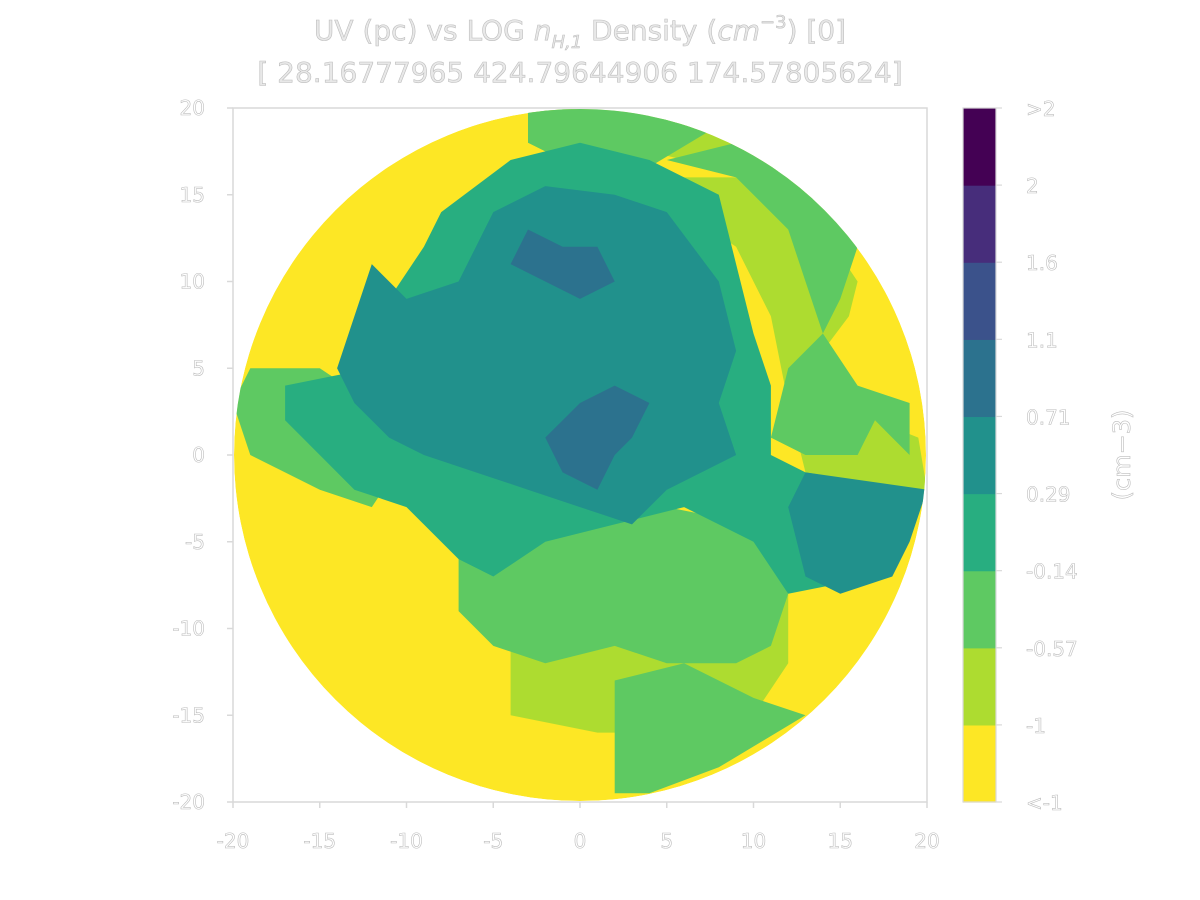  I want to click on title-suffix: ) [0], so click(817, 30).